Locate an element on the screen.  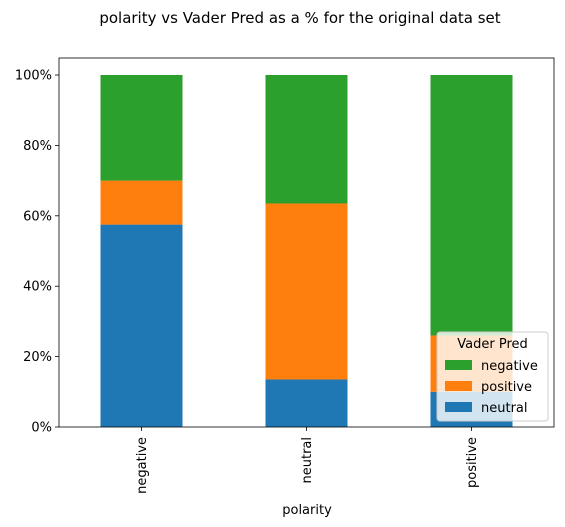
legend-box is located at coordinates (492, 376).